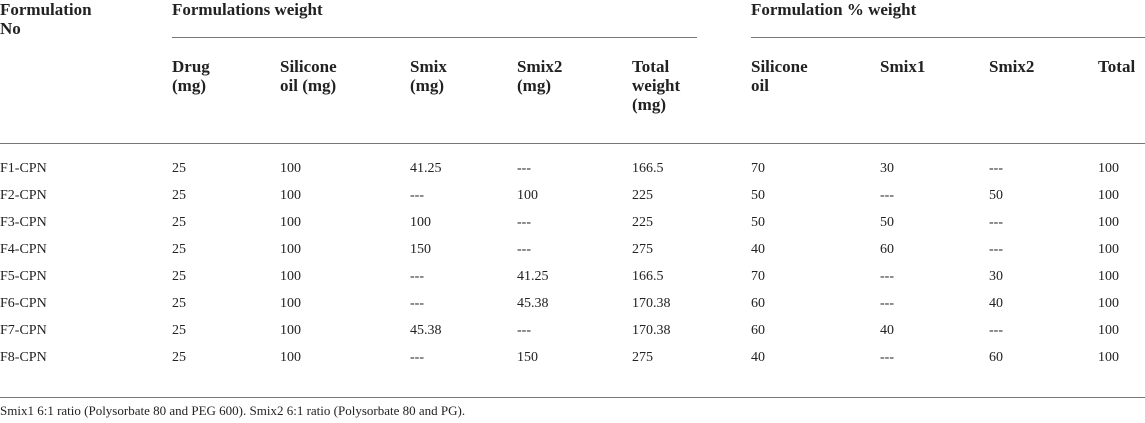 The image size is (1145, 423). What do you see at coordinates (887, 330) in the screenshot?
I see `cell-pct-smix1: 40` at bounding box center [887, 330].